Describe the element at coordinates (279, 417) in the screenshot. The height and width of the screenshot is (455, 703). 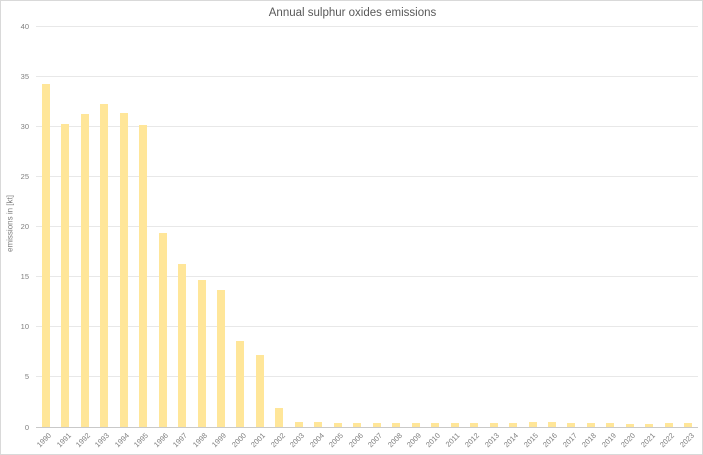
I see `bar-2002` at that location.